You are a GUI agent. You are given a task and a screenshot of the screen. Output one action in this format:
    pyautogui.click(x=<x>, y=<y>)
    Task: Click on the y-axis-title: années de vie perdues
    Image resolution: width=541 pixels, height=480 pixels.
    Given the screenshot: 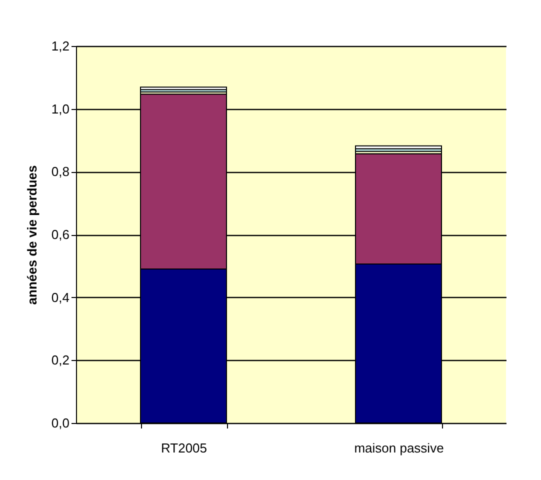 What is the action you would take?
    pyautogui.click(x=32, y=235)
    